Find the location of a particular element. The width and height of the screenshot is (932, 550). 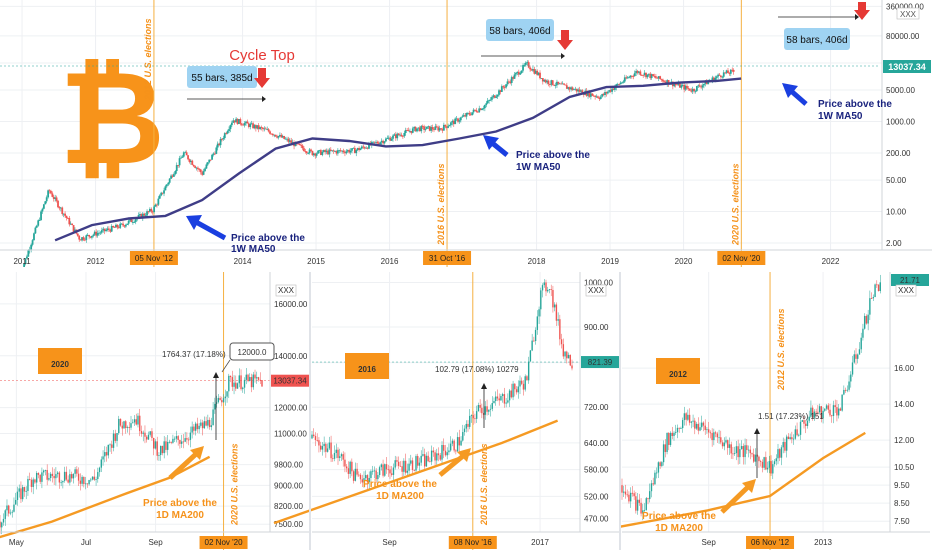

main-x-tick-label: 2014 is located at coordinates (243, 261).